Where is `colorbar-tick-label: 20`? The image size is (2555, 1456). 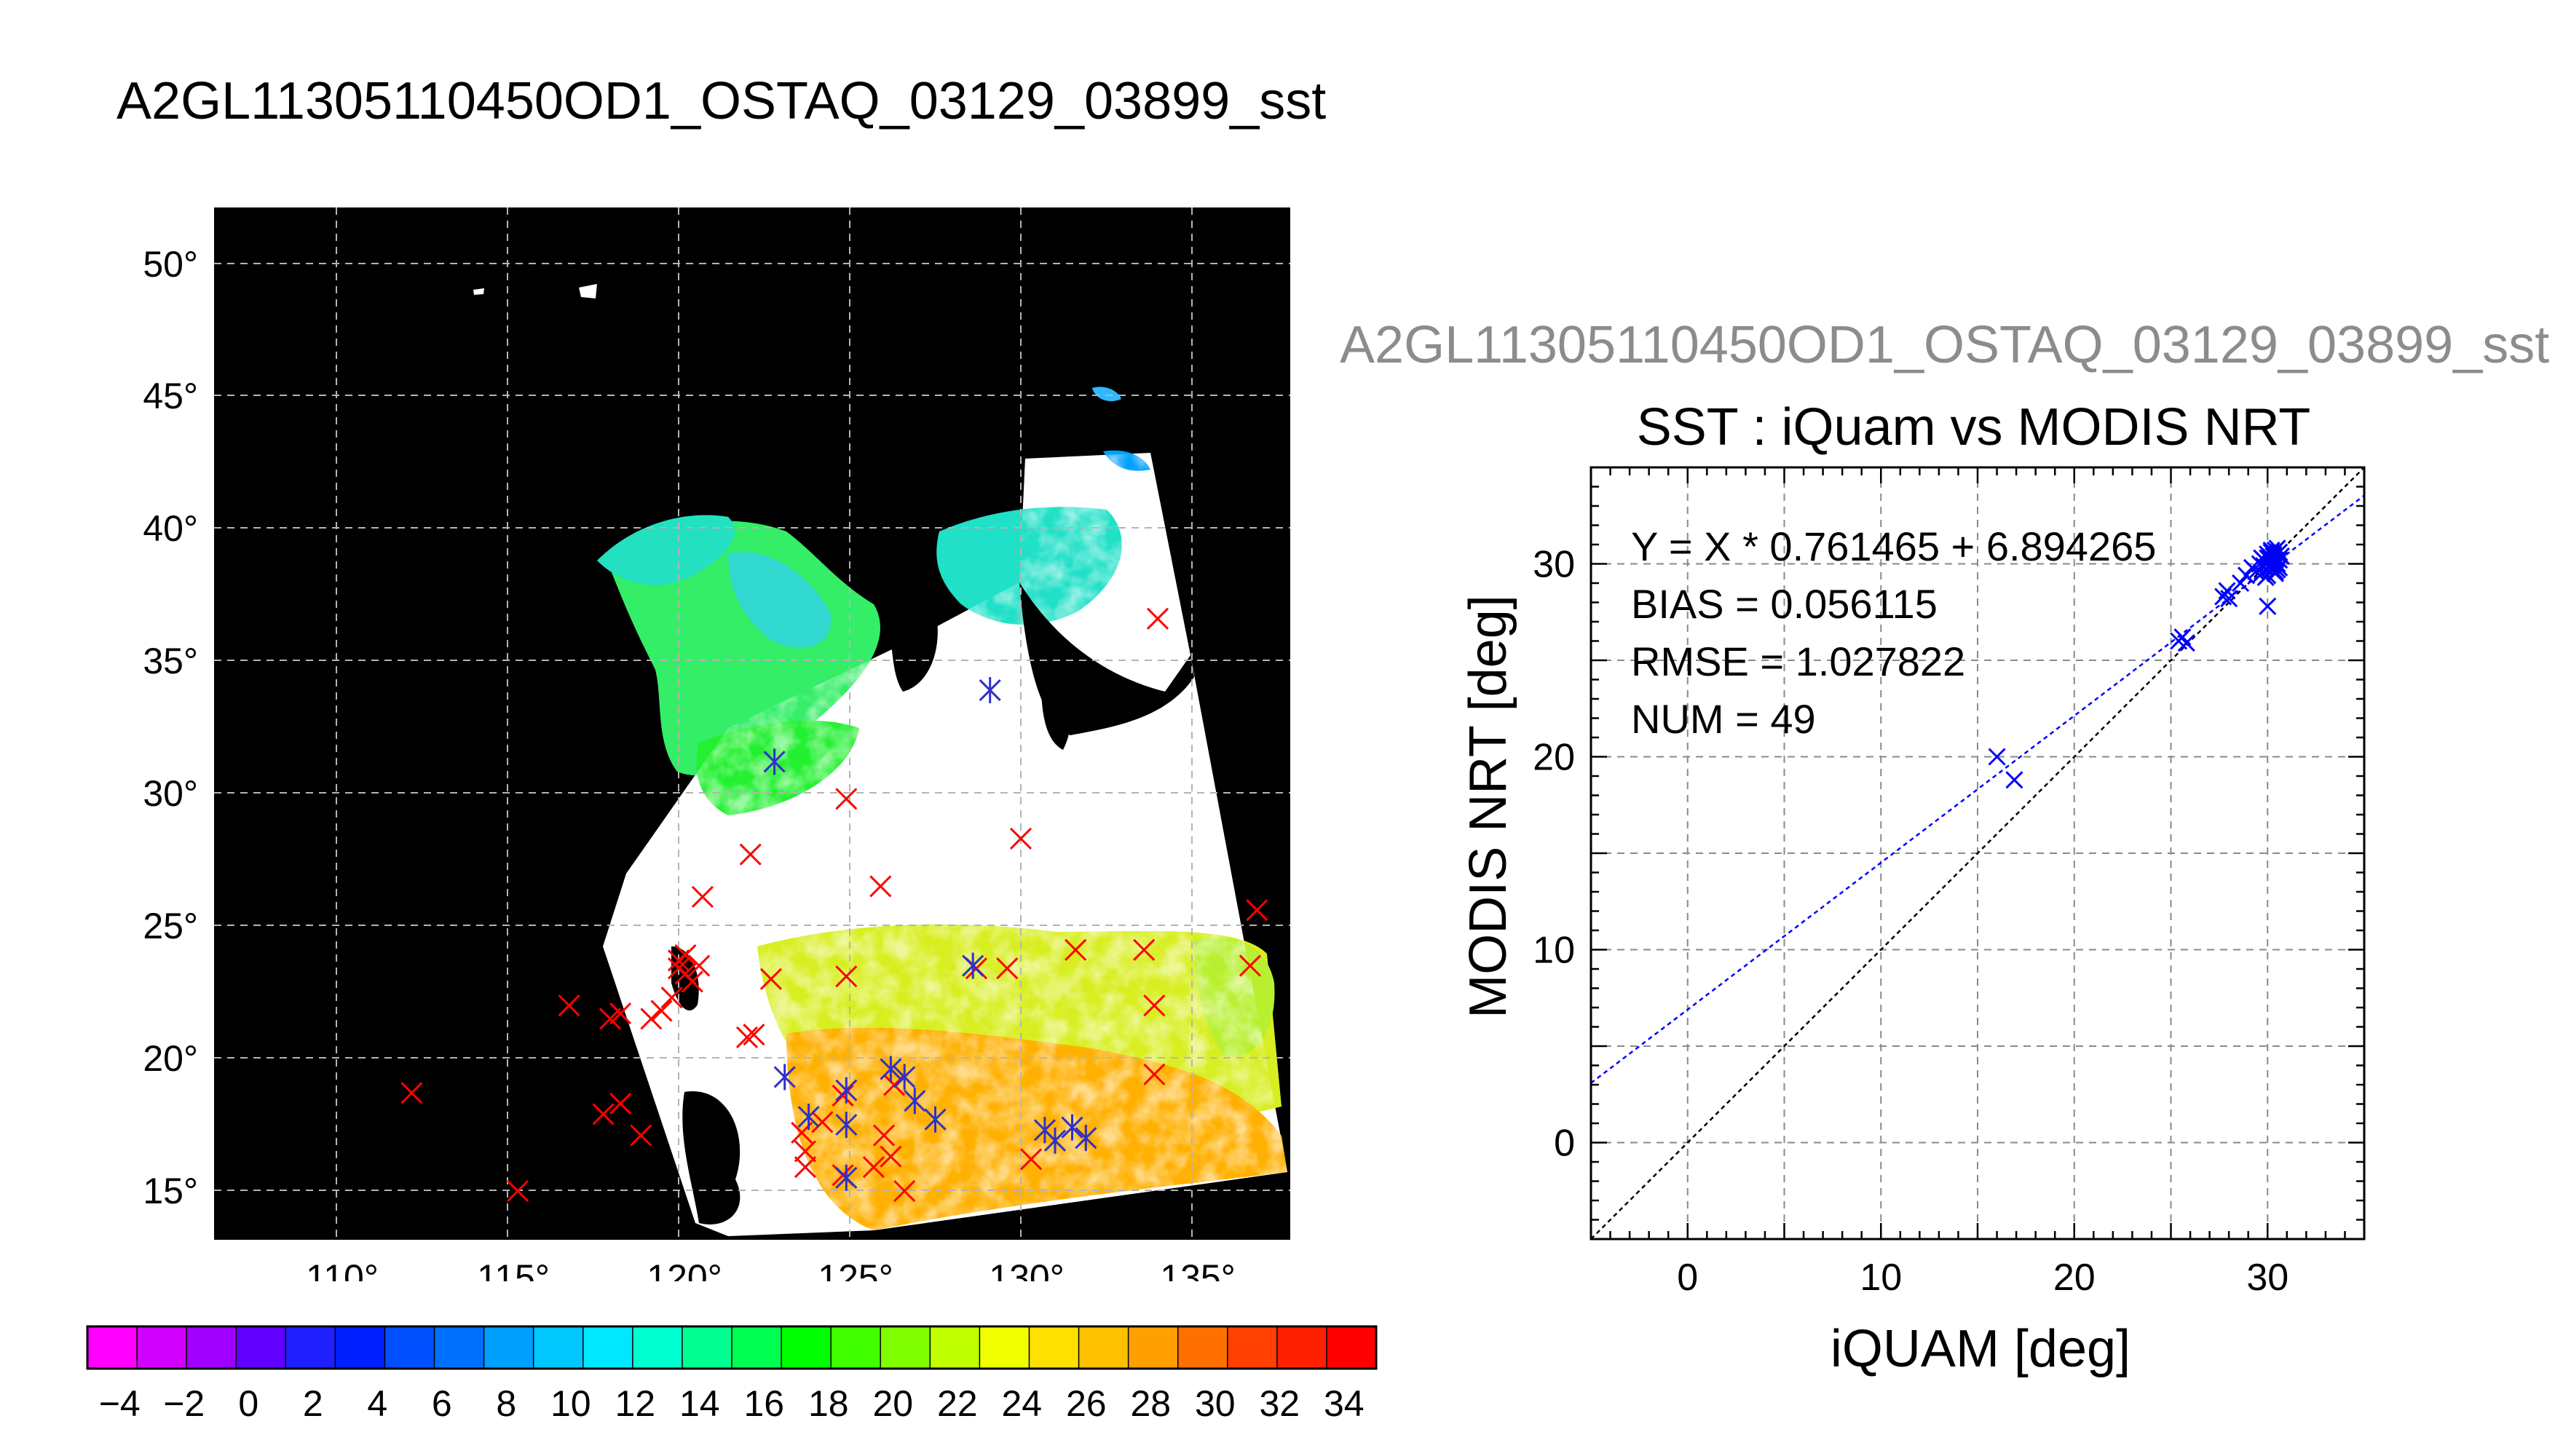
colorbar-tick-label: 20 is located at coordinates (892, 1403).